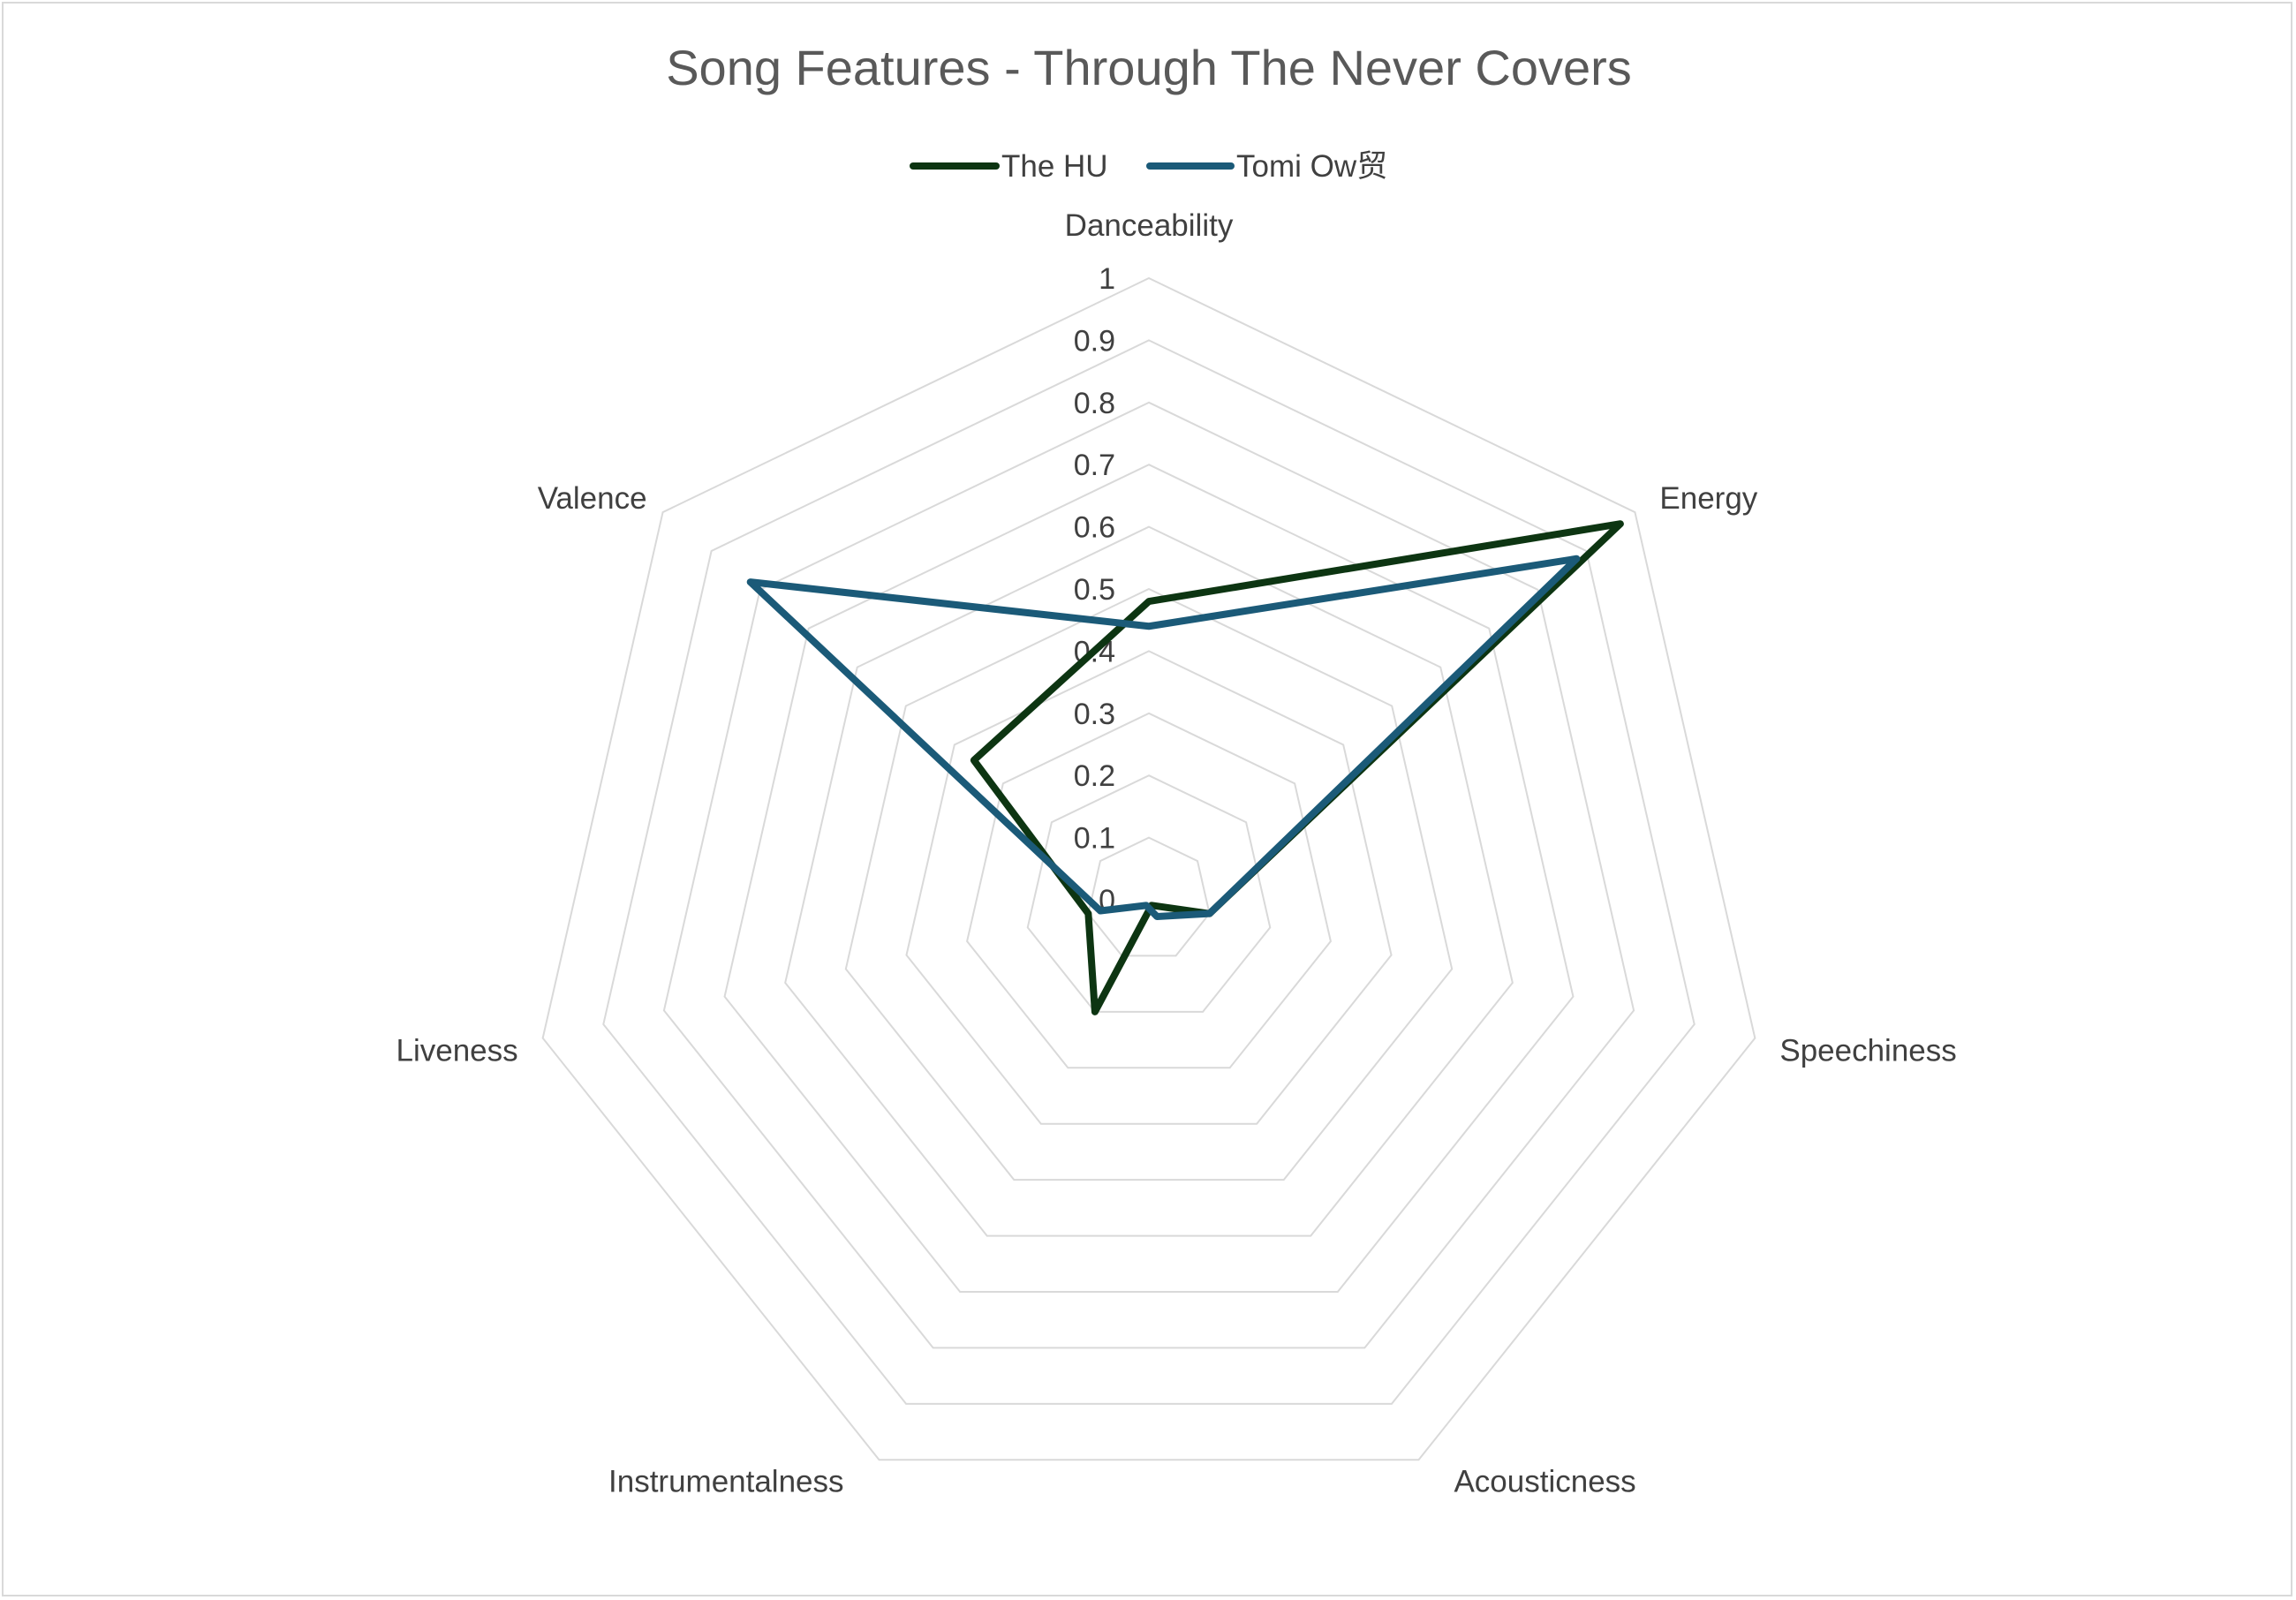 The width and height of the screenshot is (2296, 1600). Describe the element at coordinates (1149, 225) in the screenshot. I see `axis-label-danceability: Danceability` at that location.